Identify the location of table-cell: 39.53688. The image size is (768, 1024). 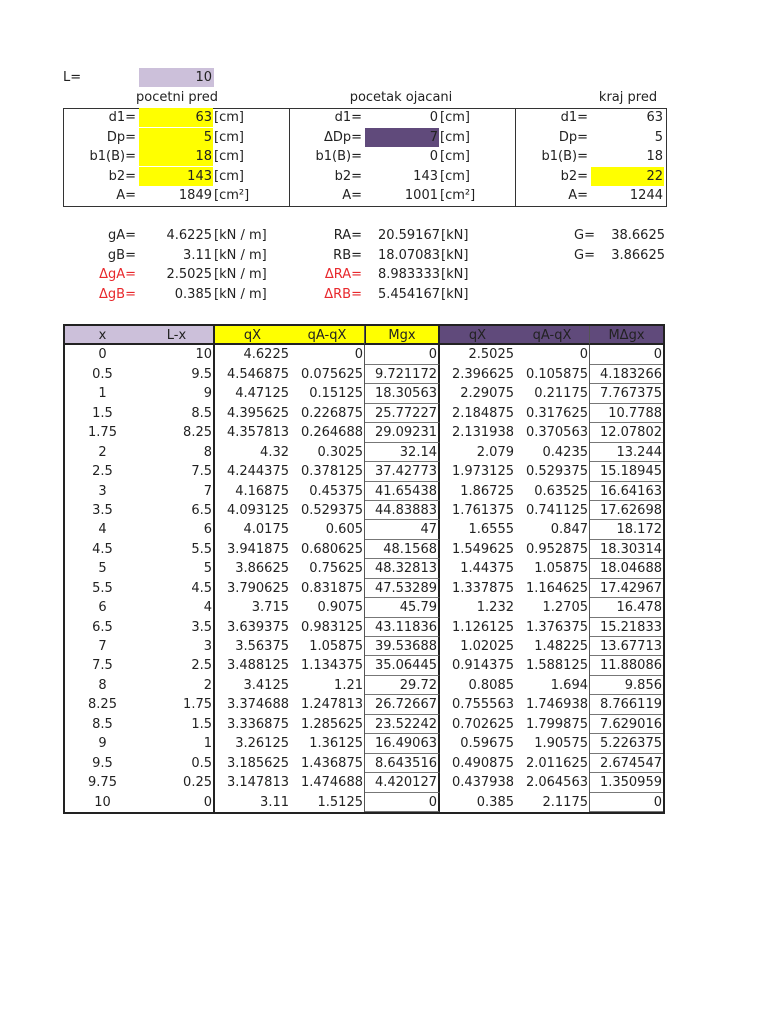
(402, 647).